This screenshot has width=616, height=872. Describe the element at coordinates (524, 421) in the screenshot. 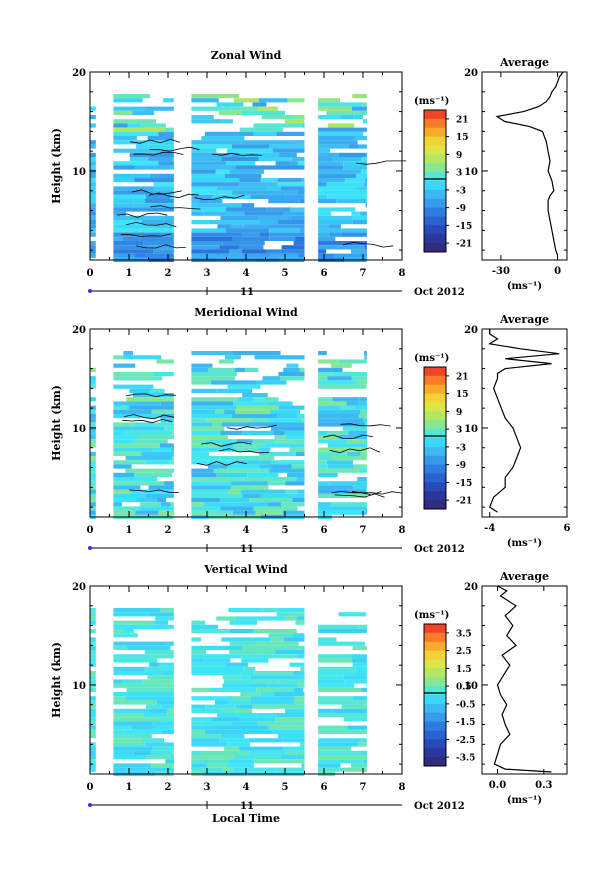

I see `average-profile-line` at that location.